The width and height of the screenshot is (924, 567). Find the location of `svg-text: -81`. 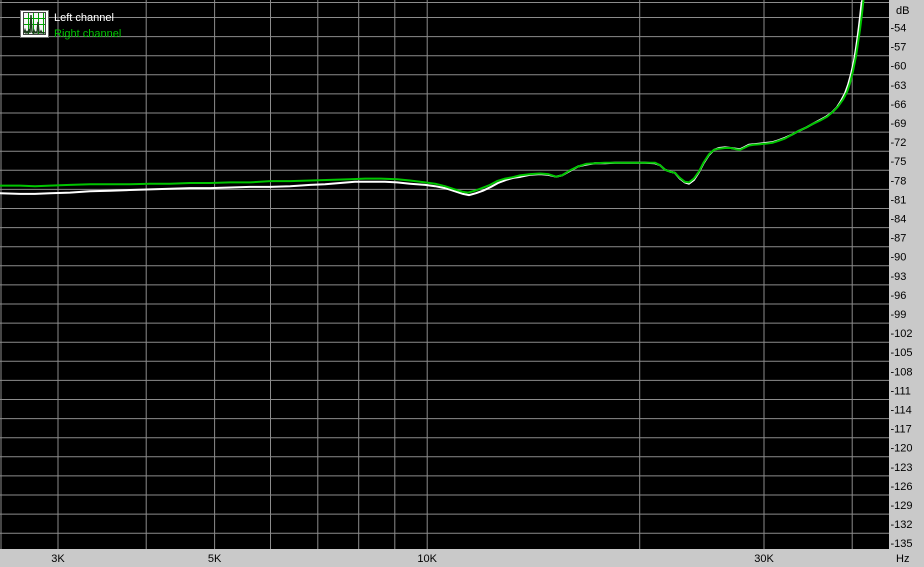

svg-text: -81 is located at coordinates (899, 200).